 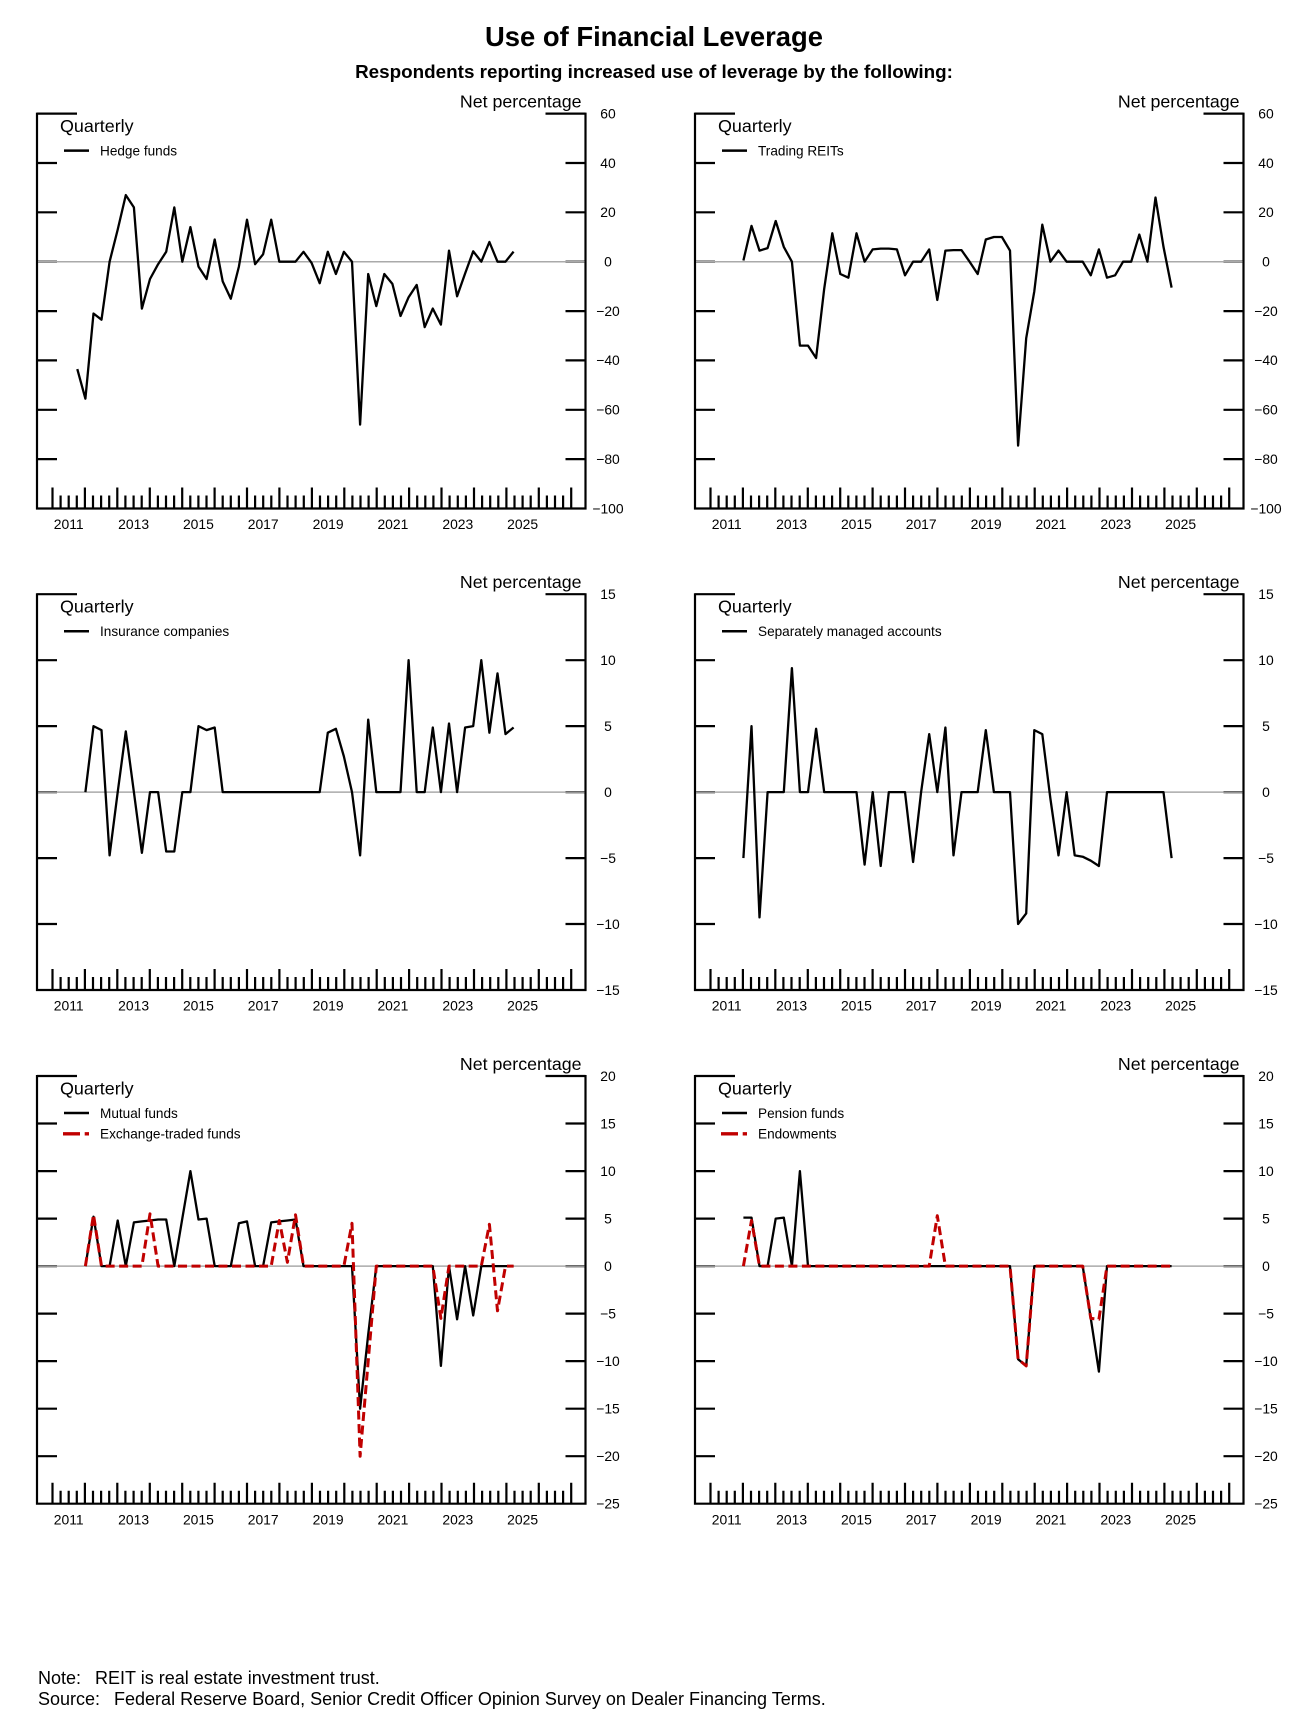 I want to click on svg-text: Use of Financial Leverage, so click(x=654, y=36).